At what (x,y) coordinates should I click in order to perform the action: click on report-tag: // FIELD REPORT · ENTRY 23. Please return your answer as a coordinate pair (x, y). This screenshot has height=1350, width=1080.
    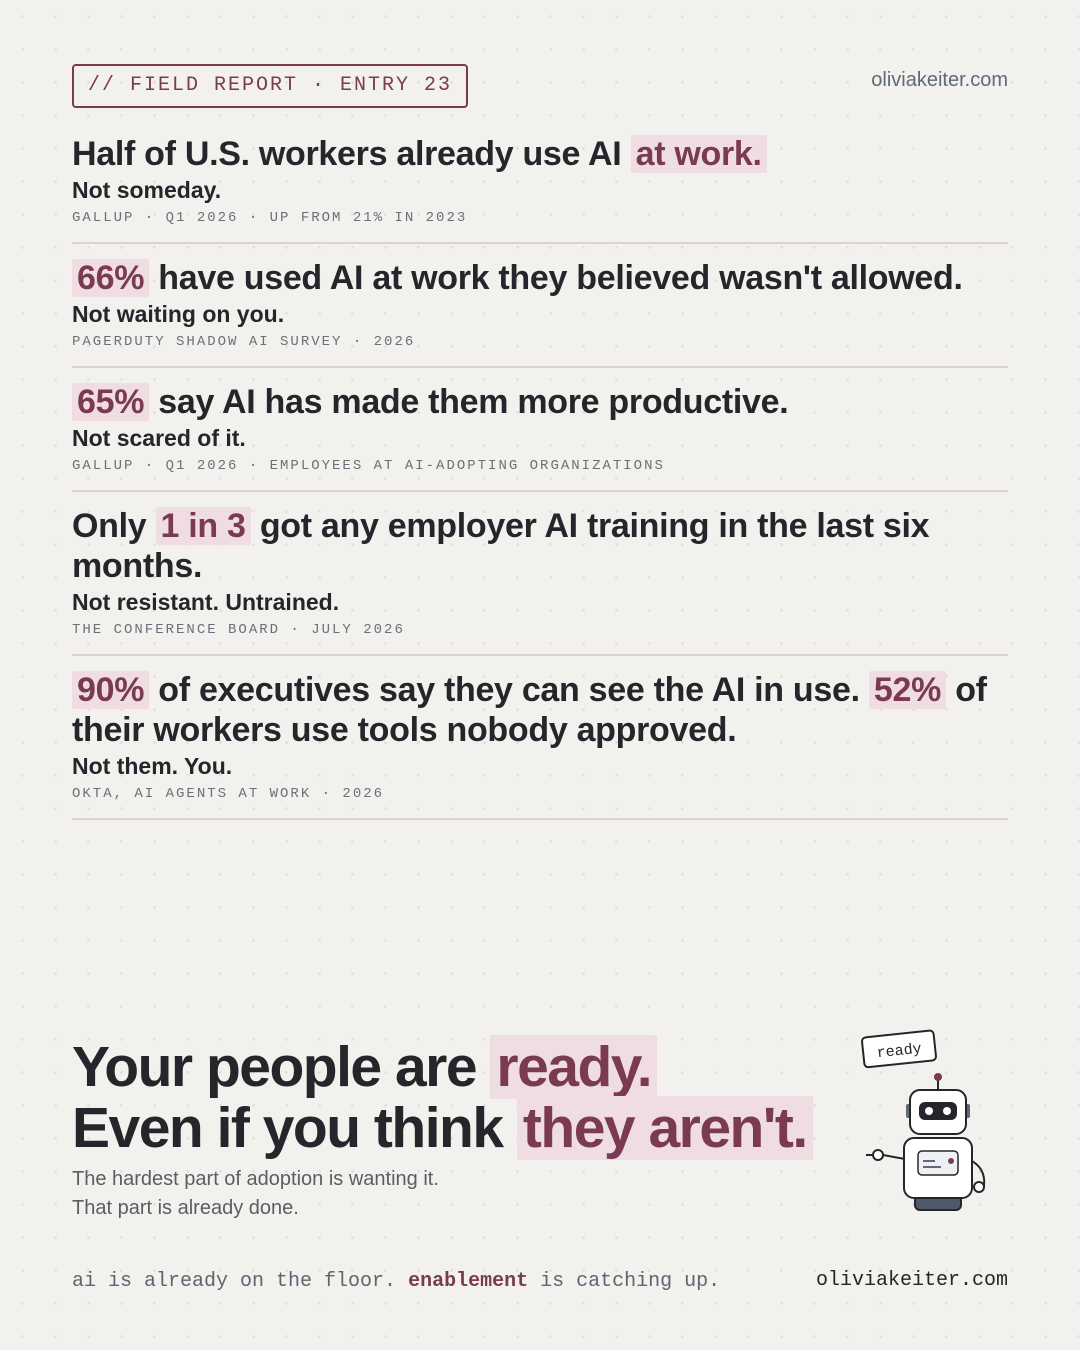
    Looking at the image, I should click on (270, 86).